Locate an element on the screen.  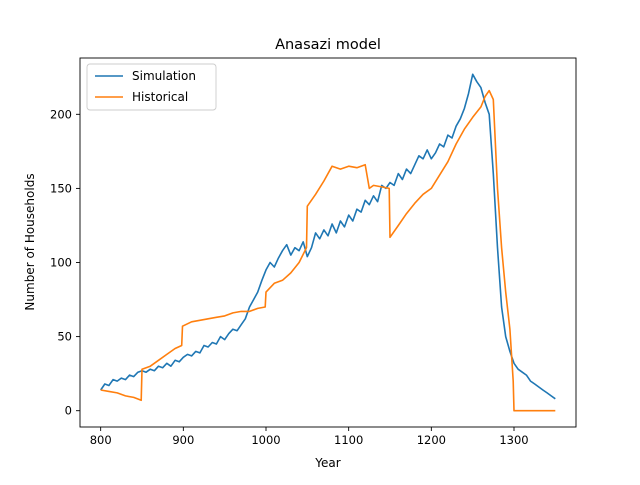
x-axis-label: Year is located at coordinates (327, 463).